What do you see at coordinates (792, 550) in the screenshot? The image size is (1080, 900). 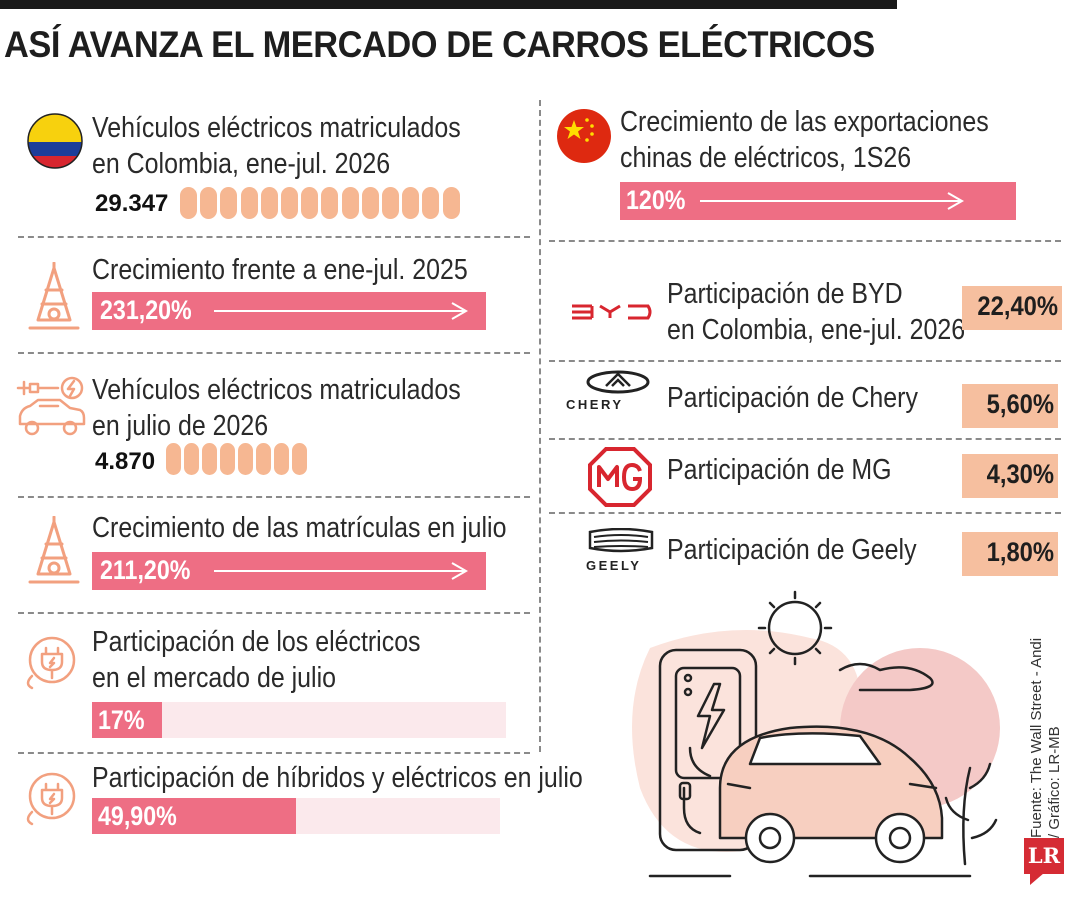 I see `stat-label: Participación de Geely` at bounding box center [792, 550].